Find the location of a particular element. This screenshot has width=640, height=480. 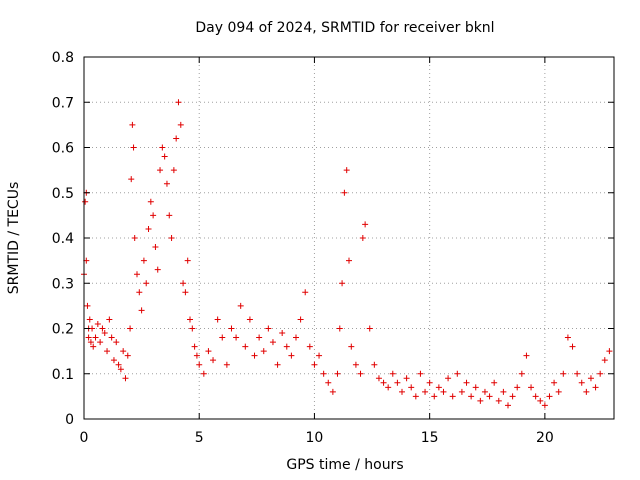

y-tick-label: 0.4 is located at coordinates (63, 239).